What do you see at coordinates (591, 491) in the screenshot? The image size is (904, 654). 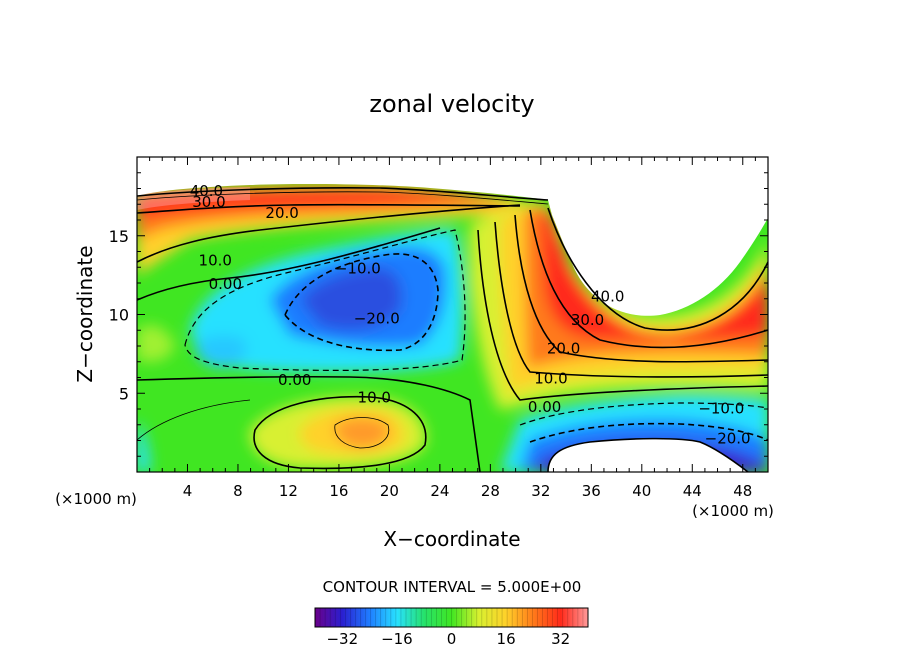 I see `x-tick-label: 36` at bounding box center [591, 491].